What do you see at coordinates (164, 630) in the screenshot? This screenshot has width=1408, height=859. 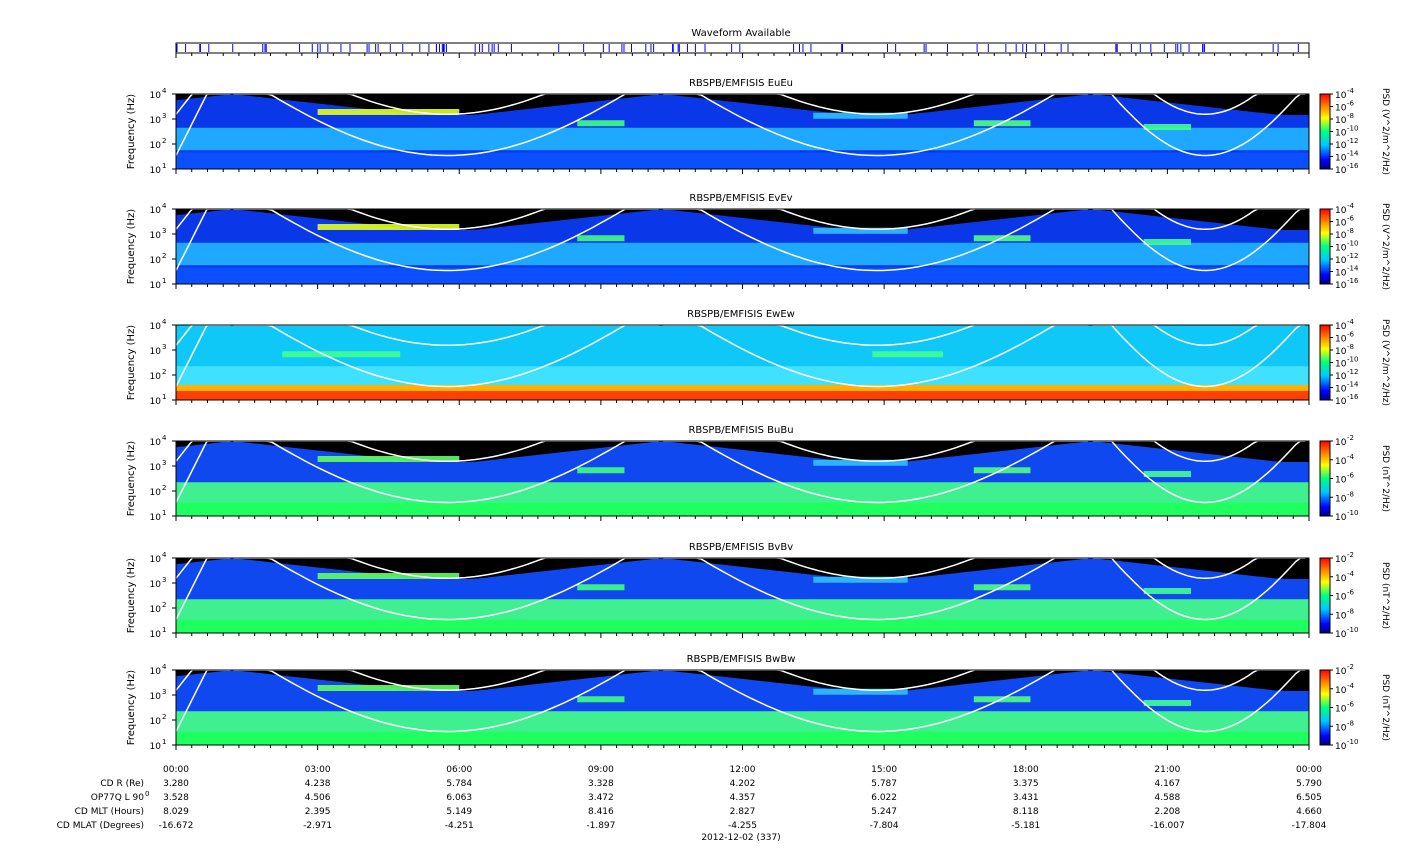 I see `y-tick-exponent: 1` at bounding box center [164, 630].